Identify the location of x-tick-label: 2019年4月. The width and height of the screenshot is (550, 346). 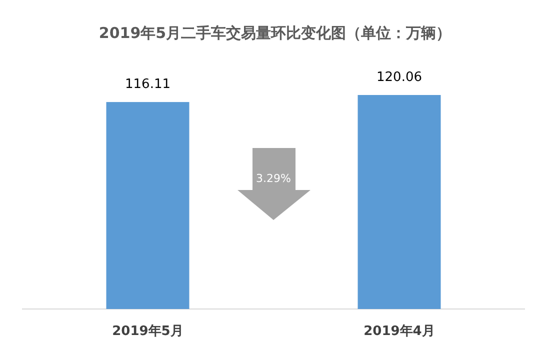
(399, 331).